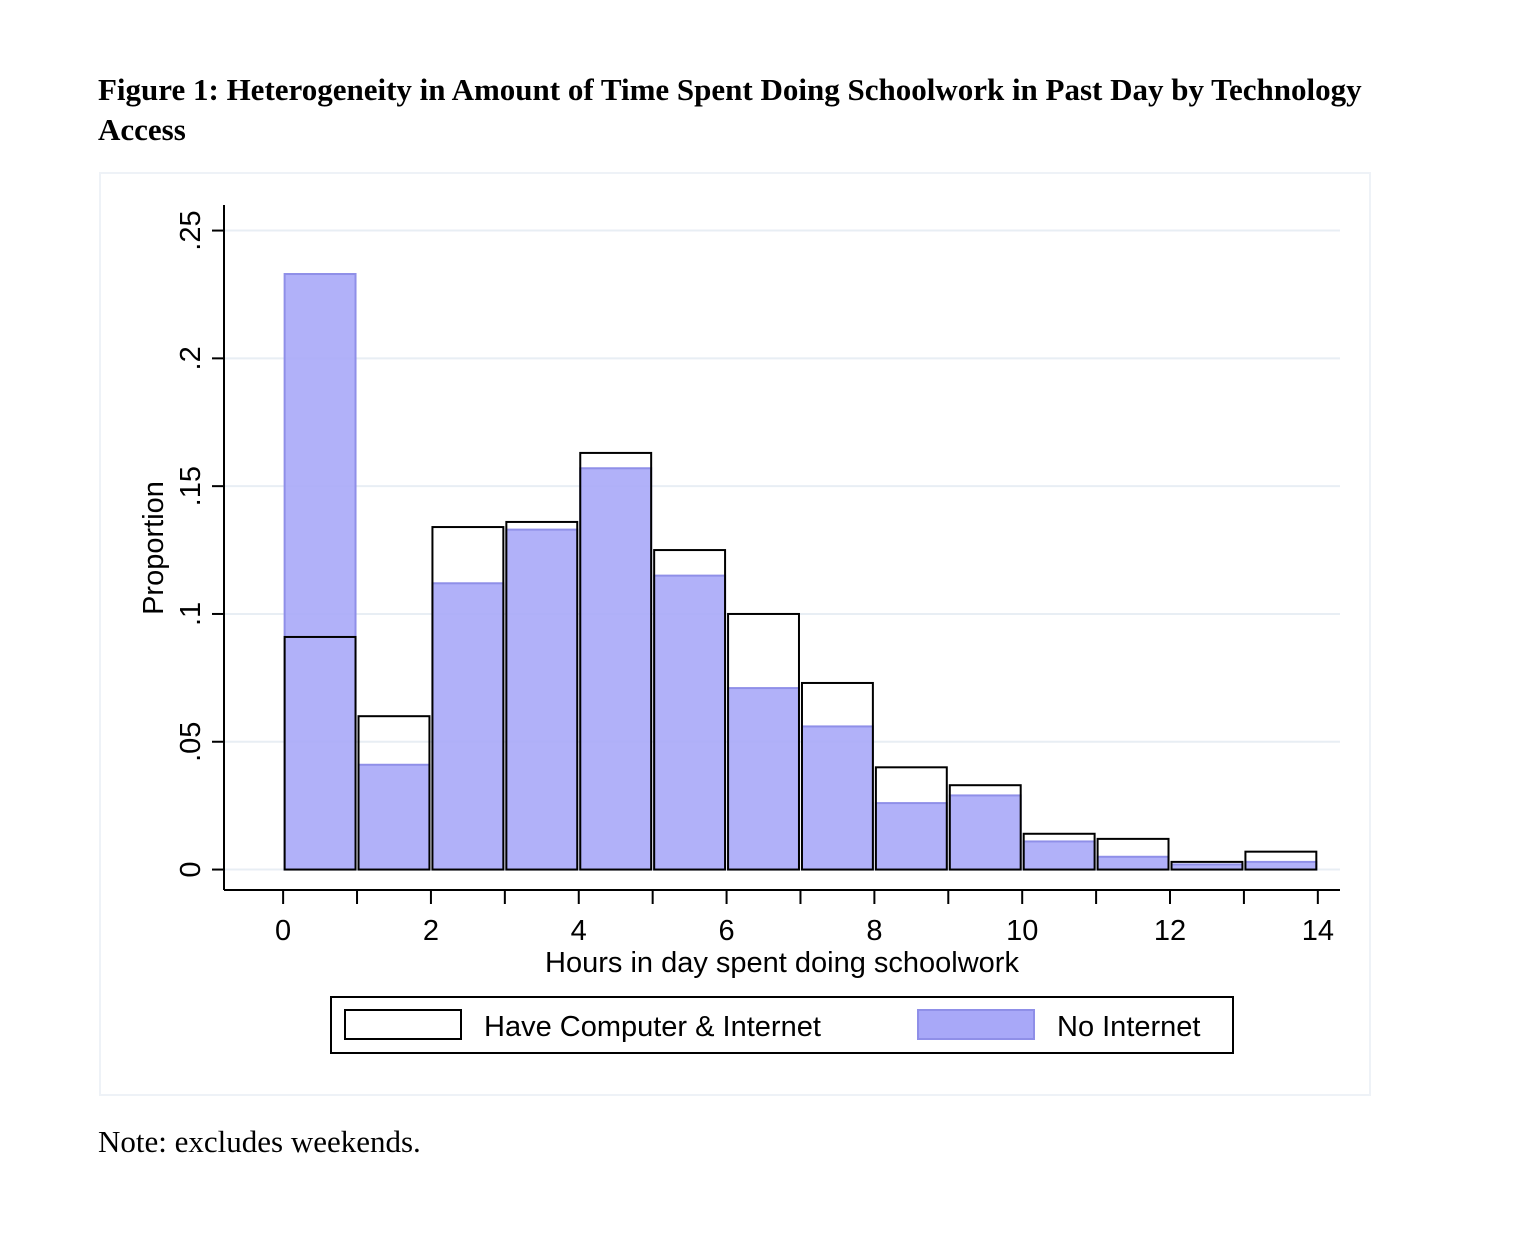  I want to click on x-tick-label: 12, so click(1170, 931).